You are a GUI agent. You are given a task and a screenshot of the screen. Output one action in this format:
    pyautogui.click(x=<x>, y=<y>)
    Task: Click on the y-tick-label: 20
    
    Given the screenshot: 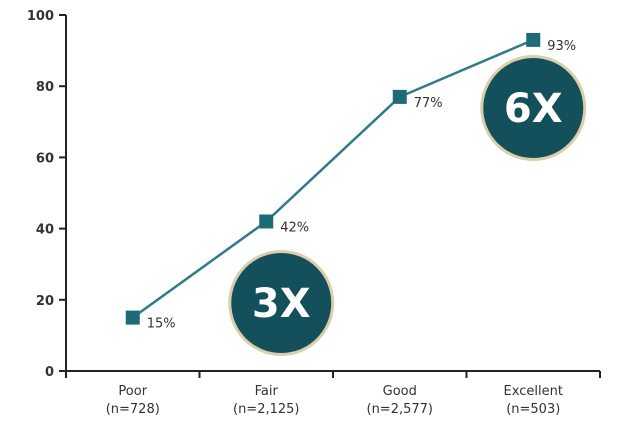 What is the action you would take?
    pyautogui.click(x=45, y=301)
    